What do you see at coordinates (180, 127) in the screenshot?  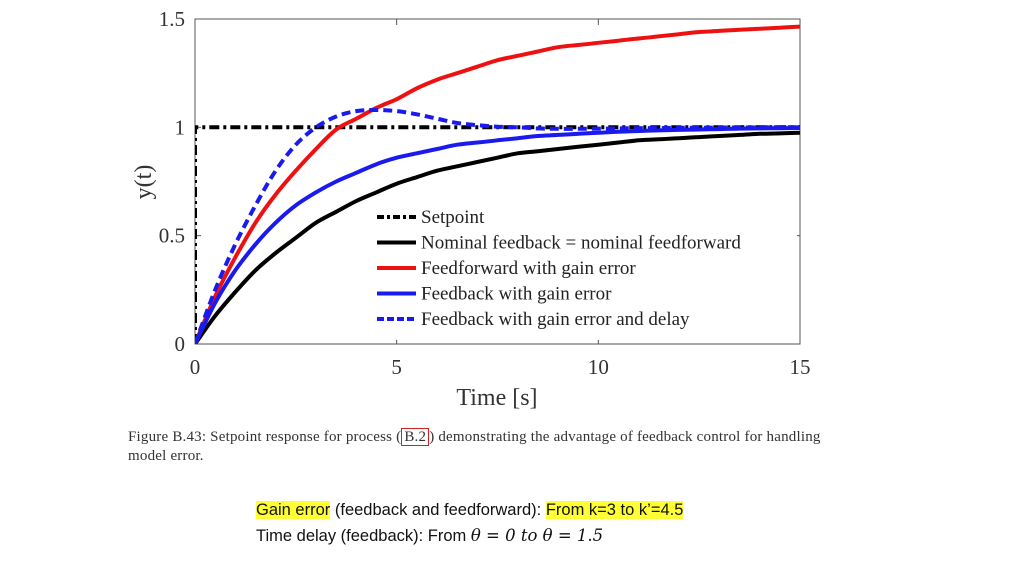 I see `y-tick-label-2: 1` at bounding box center [180, 127].